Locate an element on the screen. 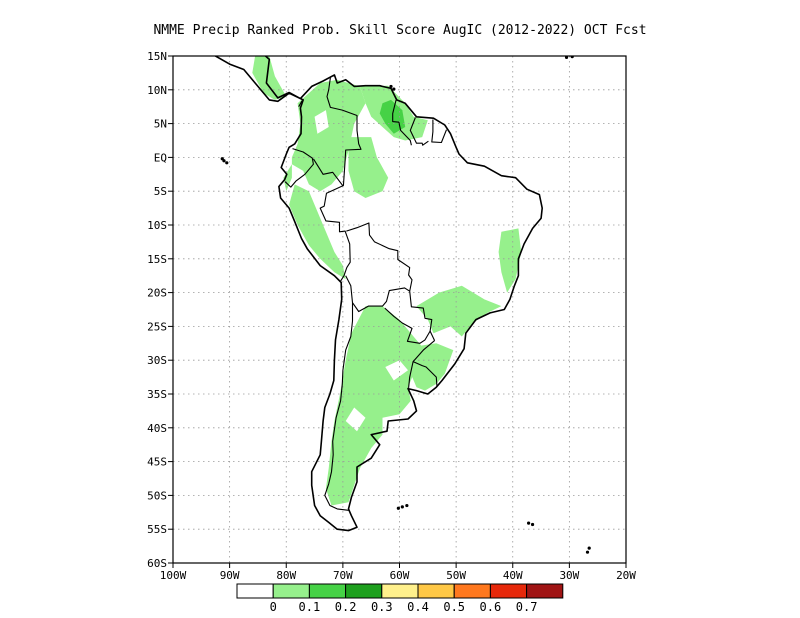 Image resolution: width=800 pixels, height=618 pixels. x-tick-label: 40W is located at coordinates (513, 575).